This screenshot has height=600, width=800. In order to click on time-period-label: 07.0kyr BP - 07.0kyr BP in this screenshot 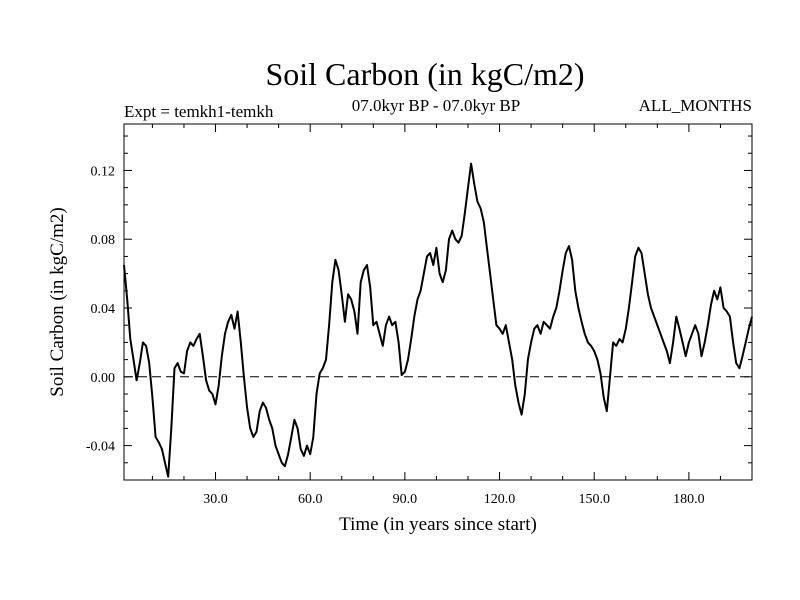, I will do `click(436, 105)`.